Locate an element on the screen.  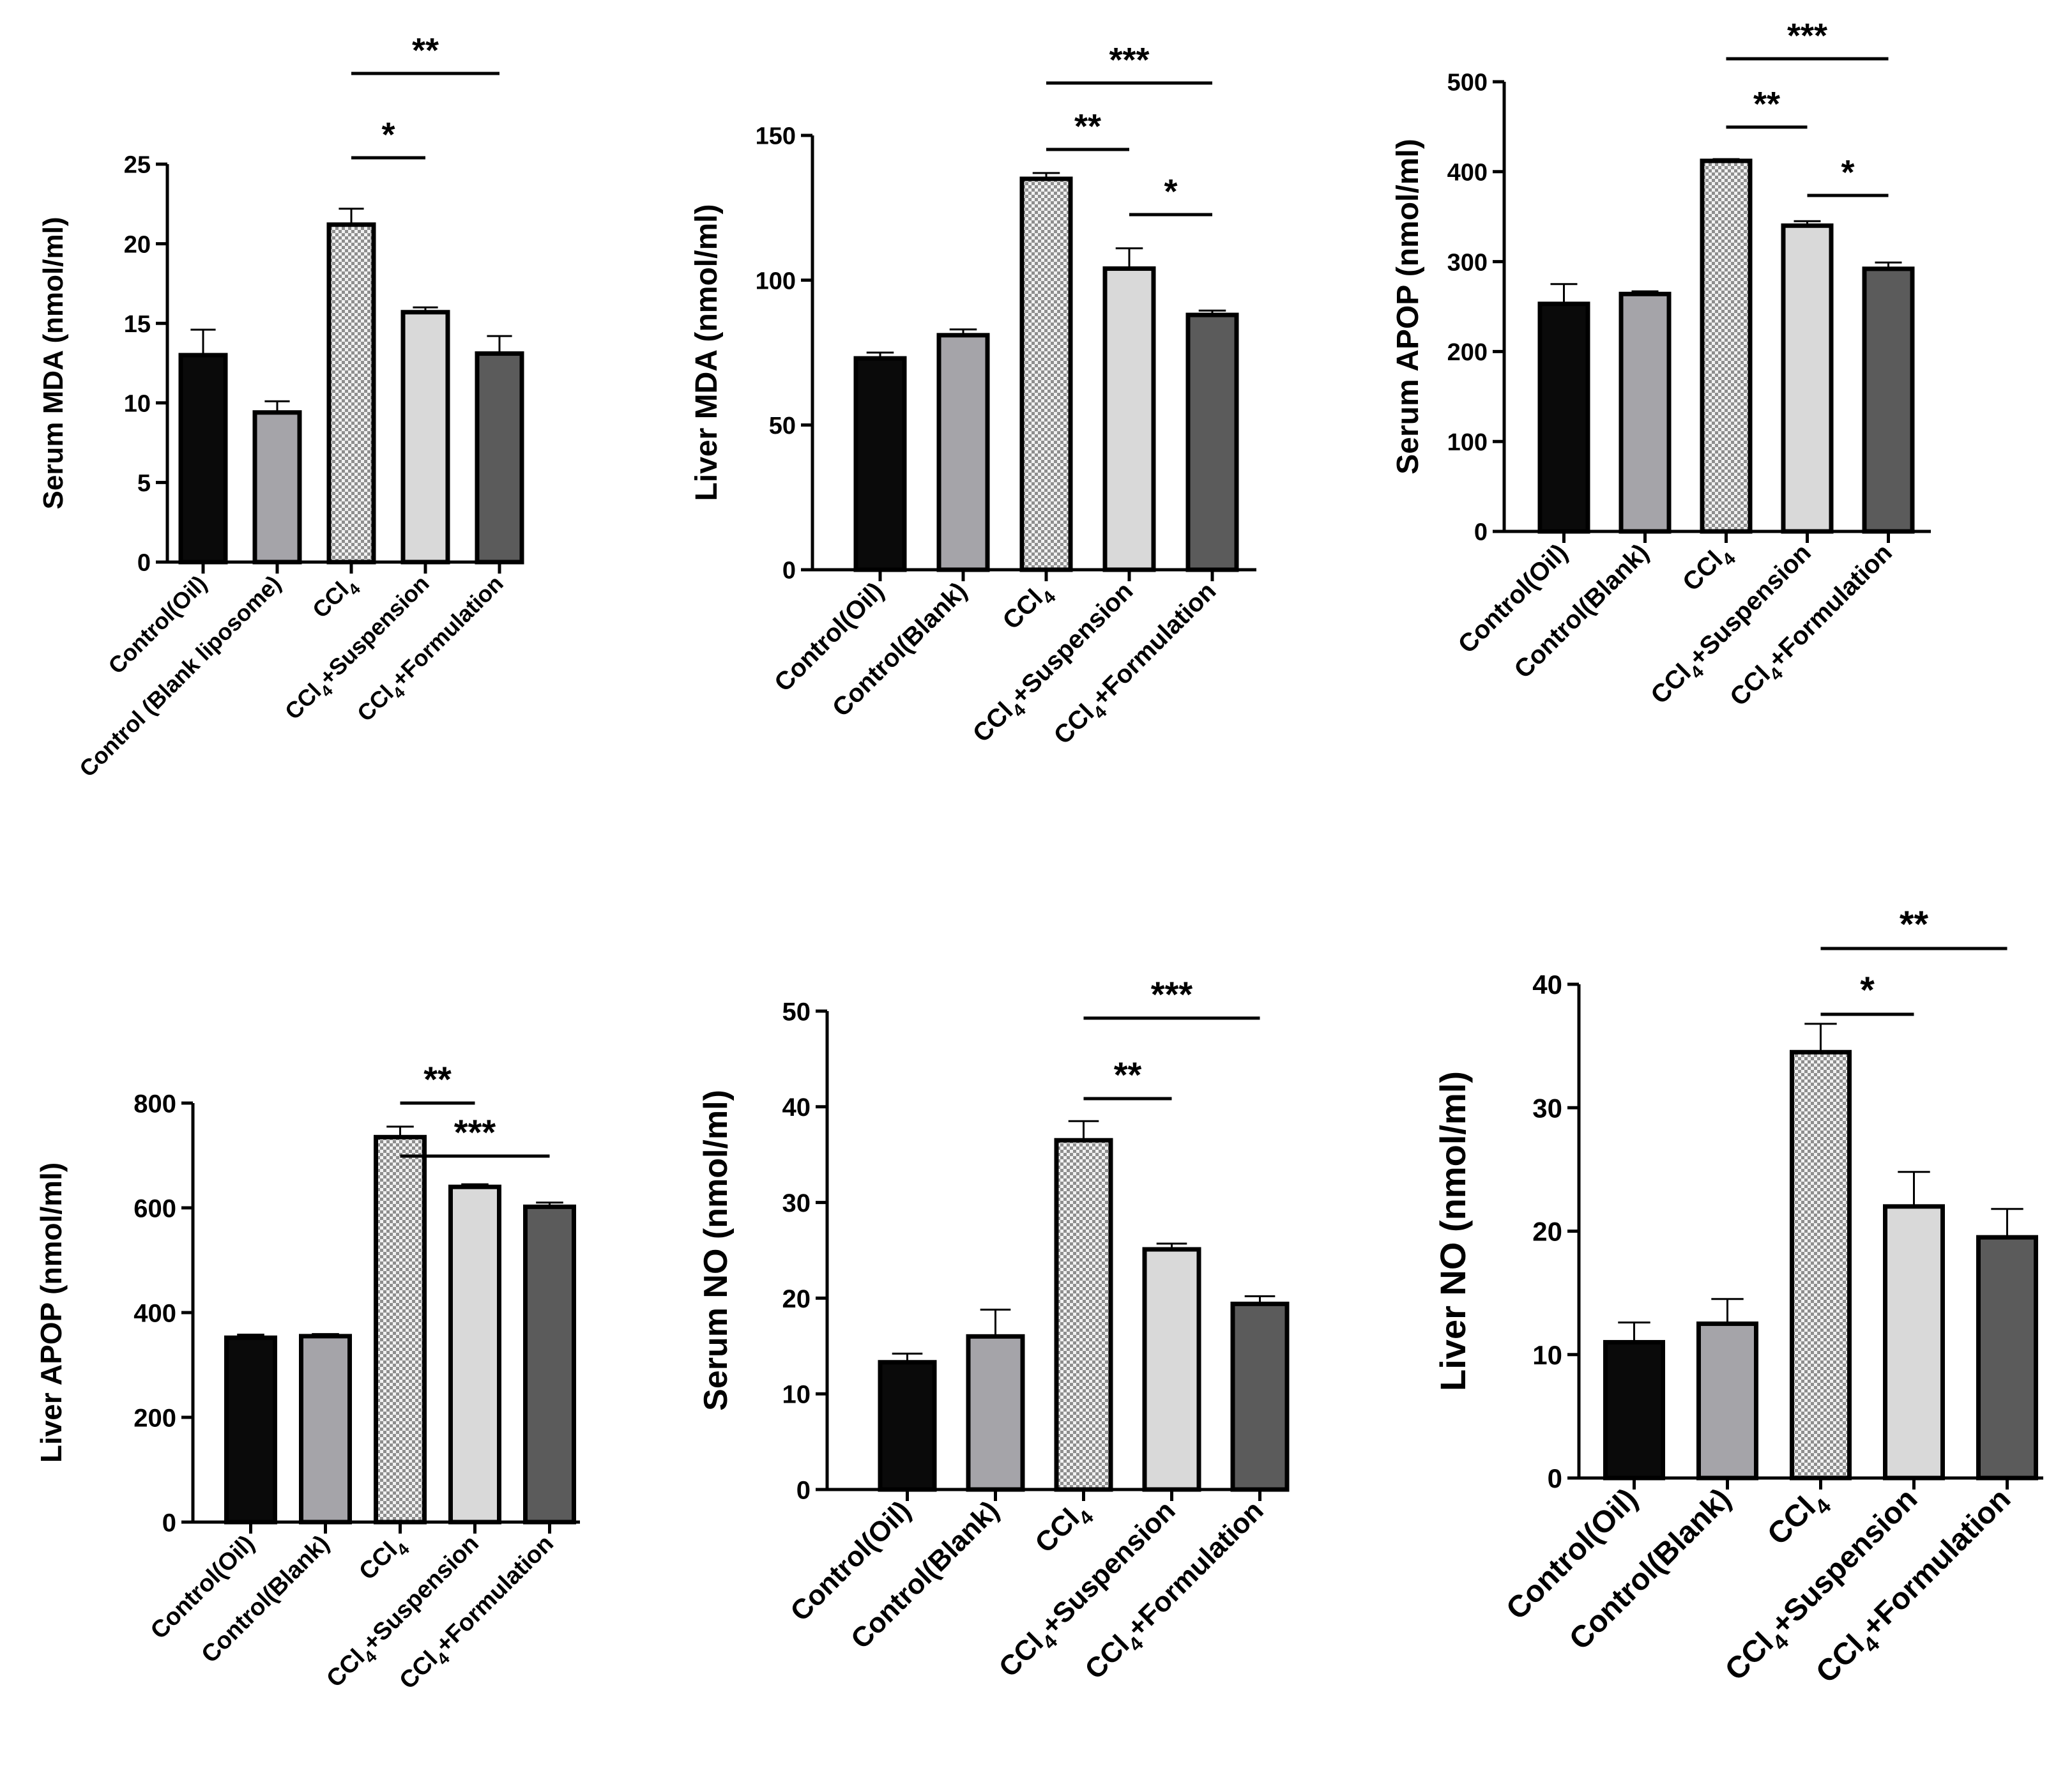
y-tick-label: 150 is located at coordinates (776, 137).